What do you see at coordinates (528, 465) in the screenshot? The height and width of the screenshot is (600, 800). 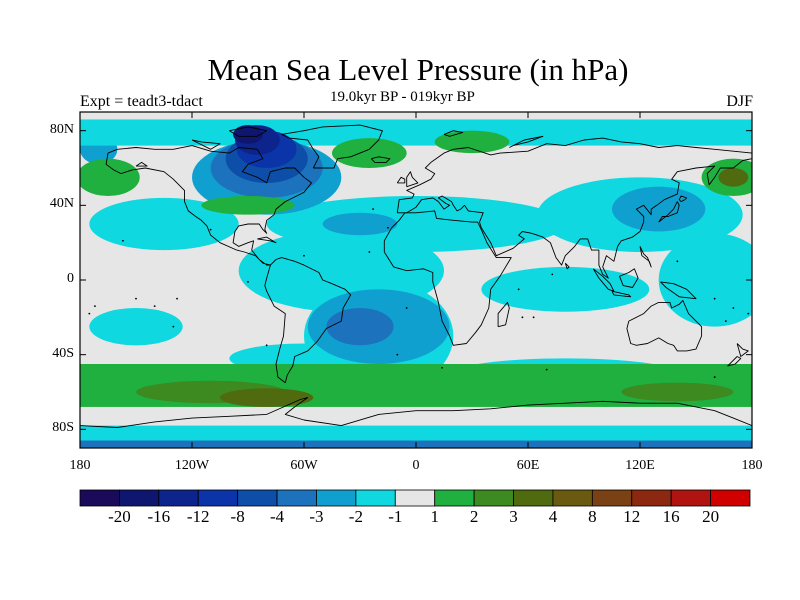 I see `lon-tick-label: 60E` at bounding box center [528, 465].